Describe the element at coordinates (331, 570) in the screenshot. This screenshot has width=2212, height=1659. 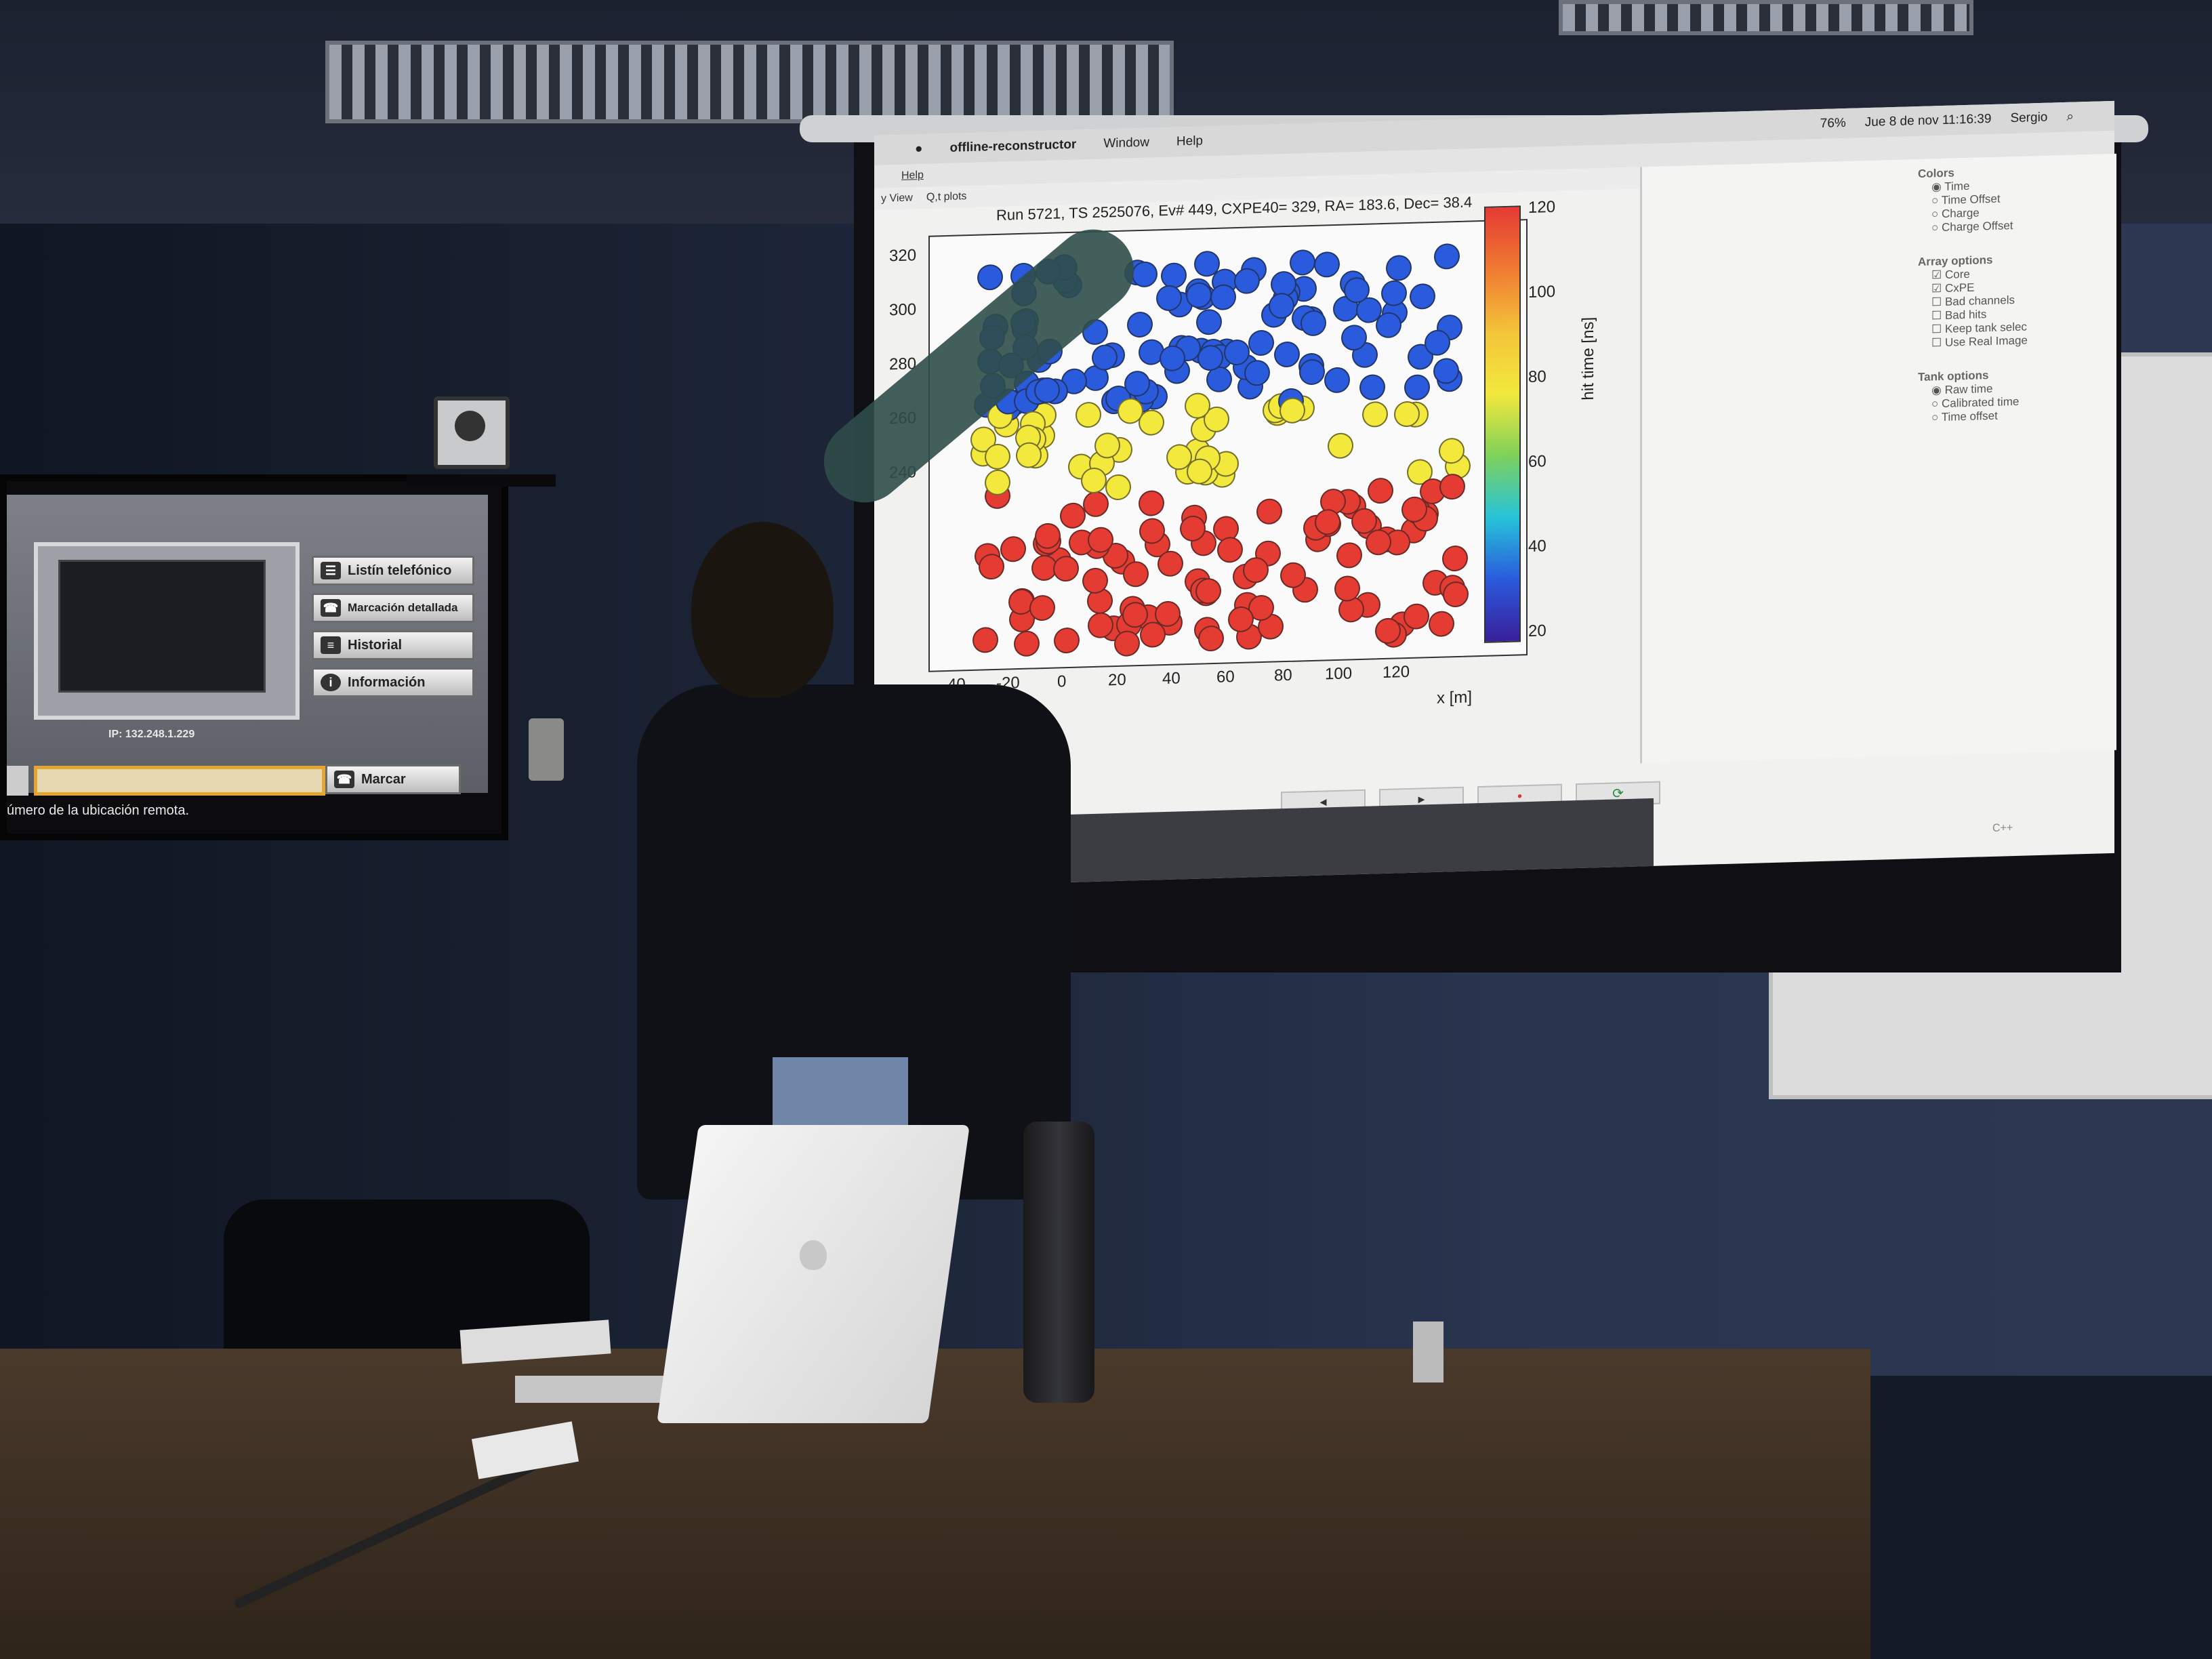
I see `book-icon: ☰` at that location.